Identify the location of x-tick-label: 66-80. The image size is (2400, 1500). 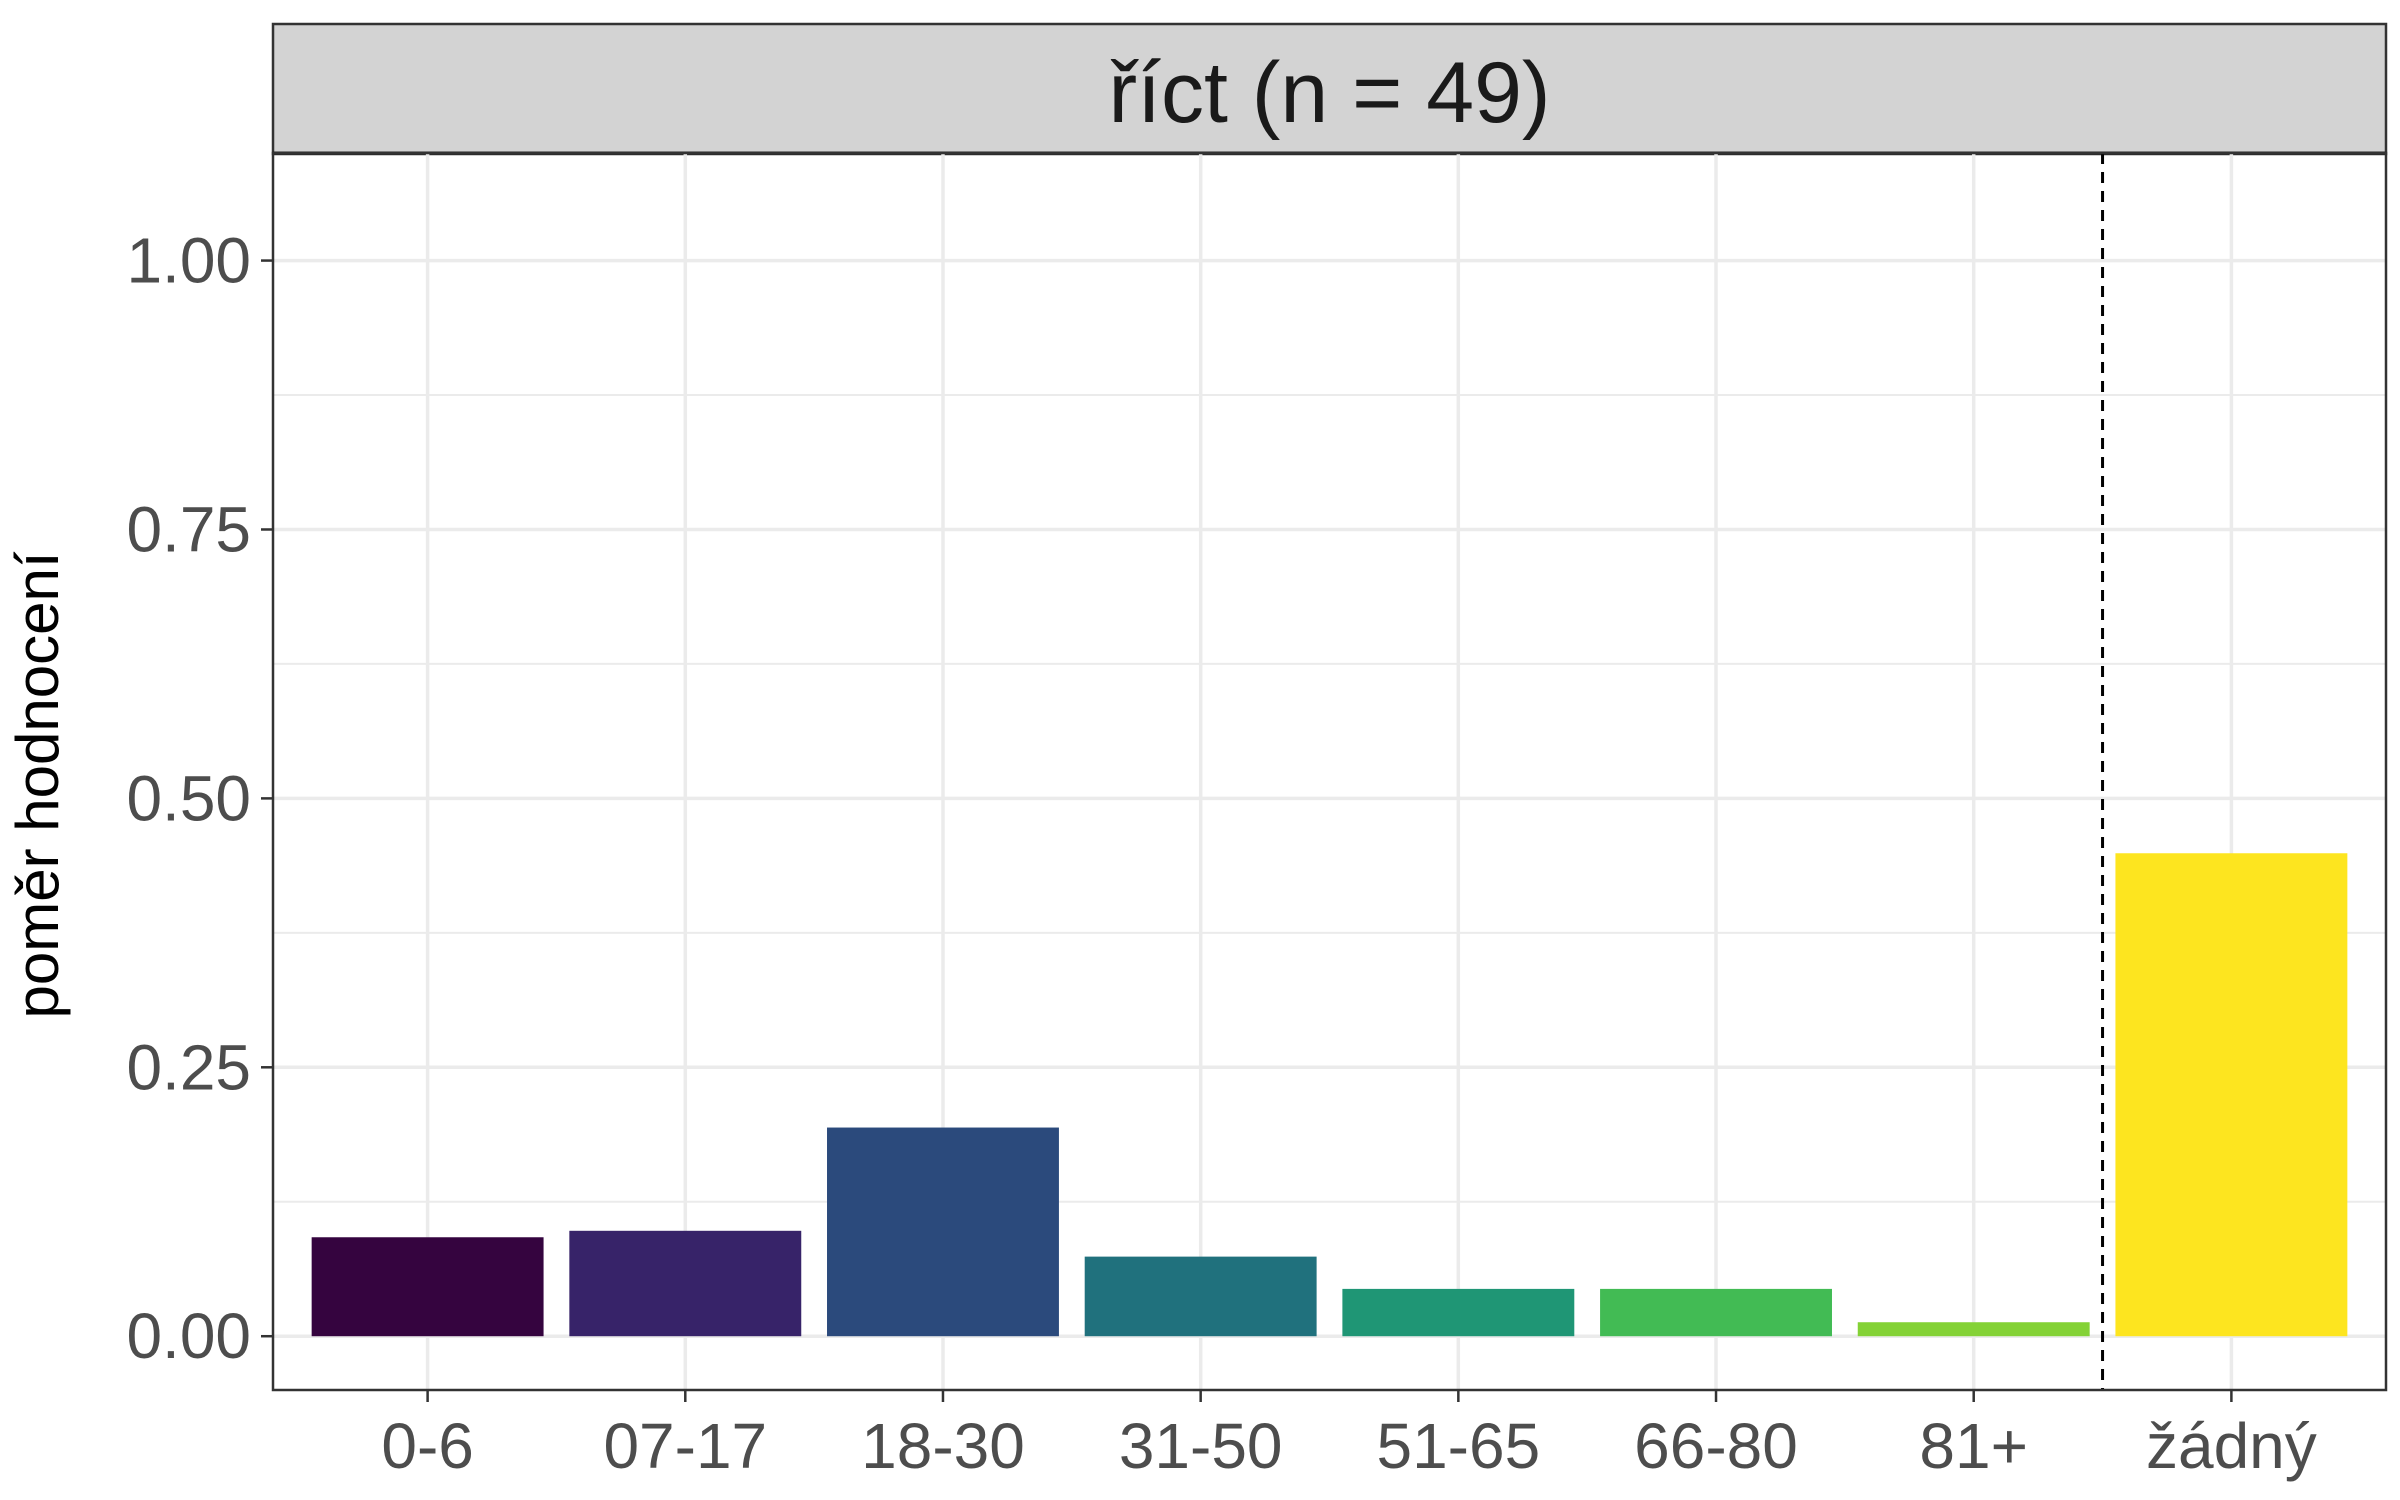
(1716, 1446).